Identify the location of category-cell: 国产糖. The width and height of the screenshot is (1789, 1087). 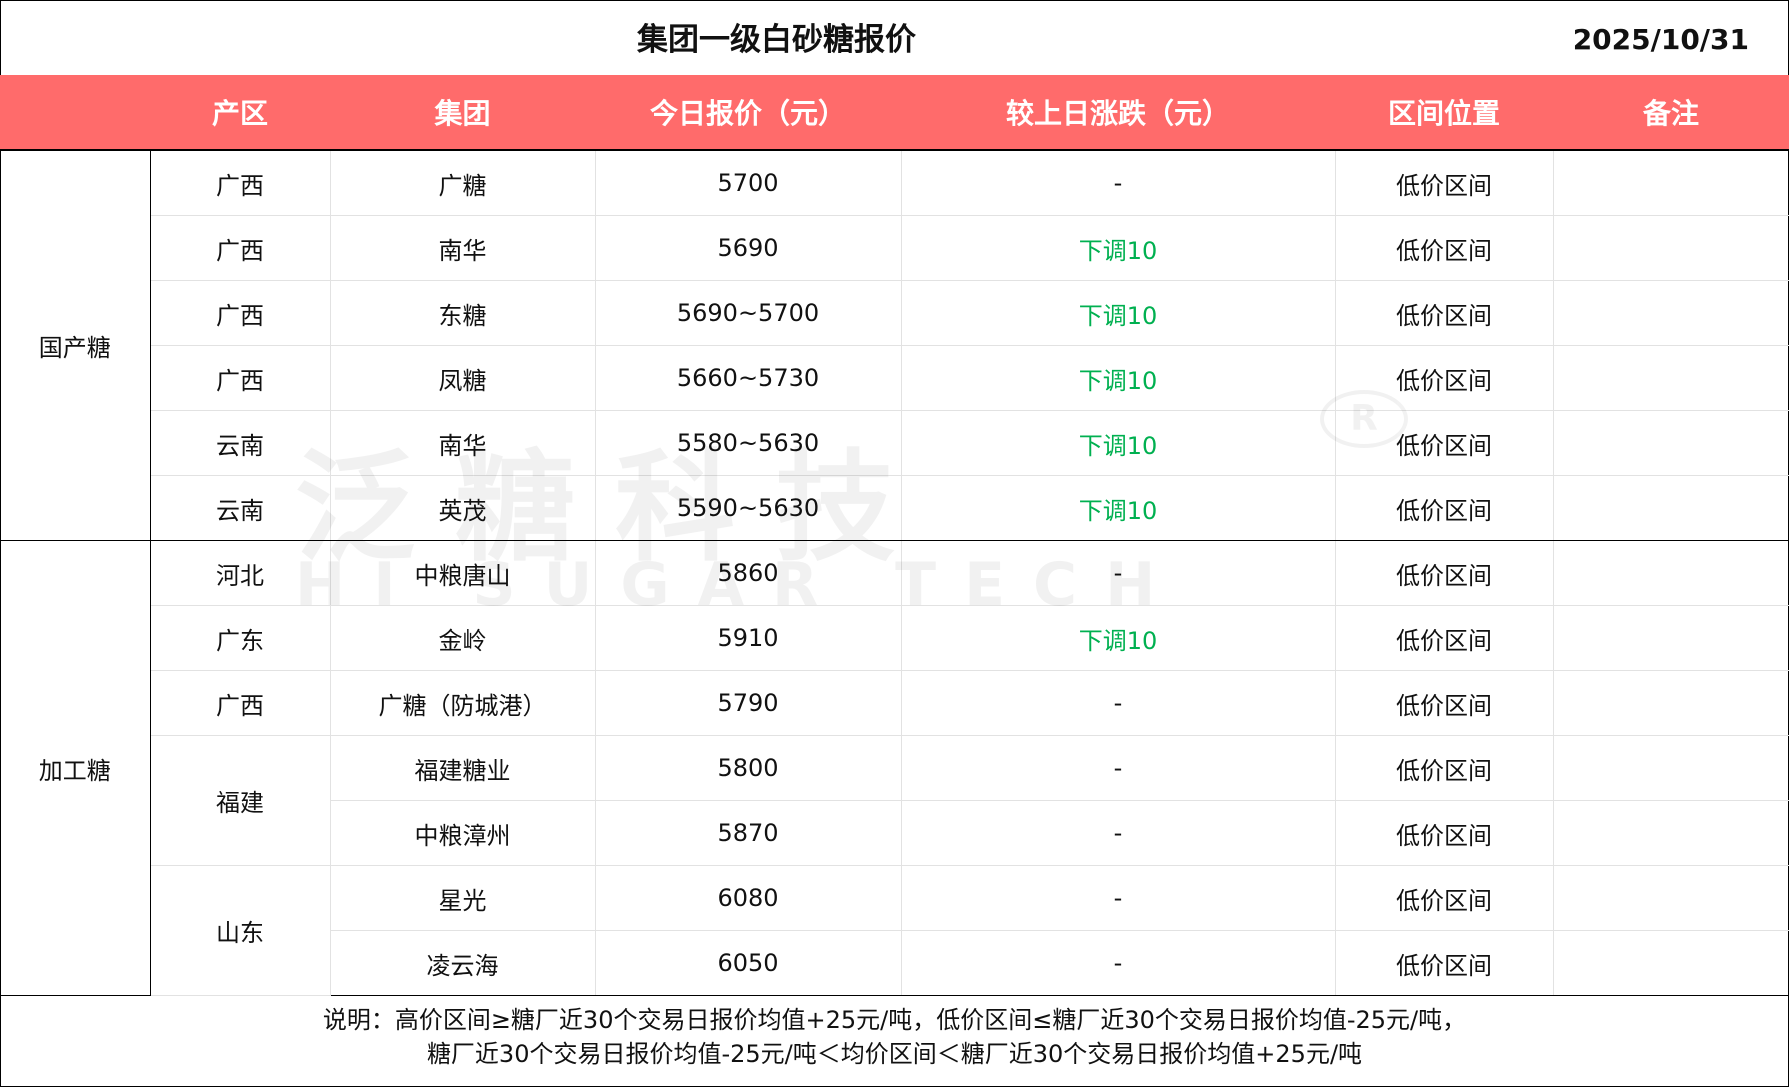
(75, 345).